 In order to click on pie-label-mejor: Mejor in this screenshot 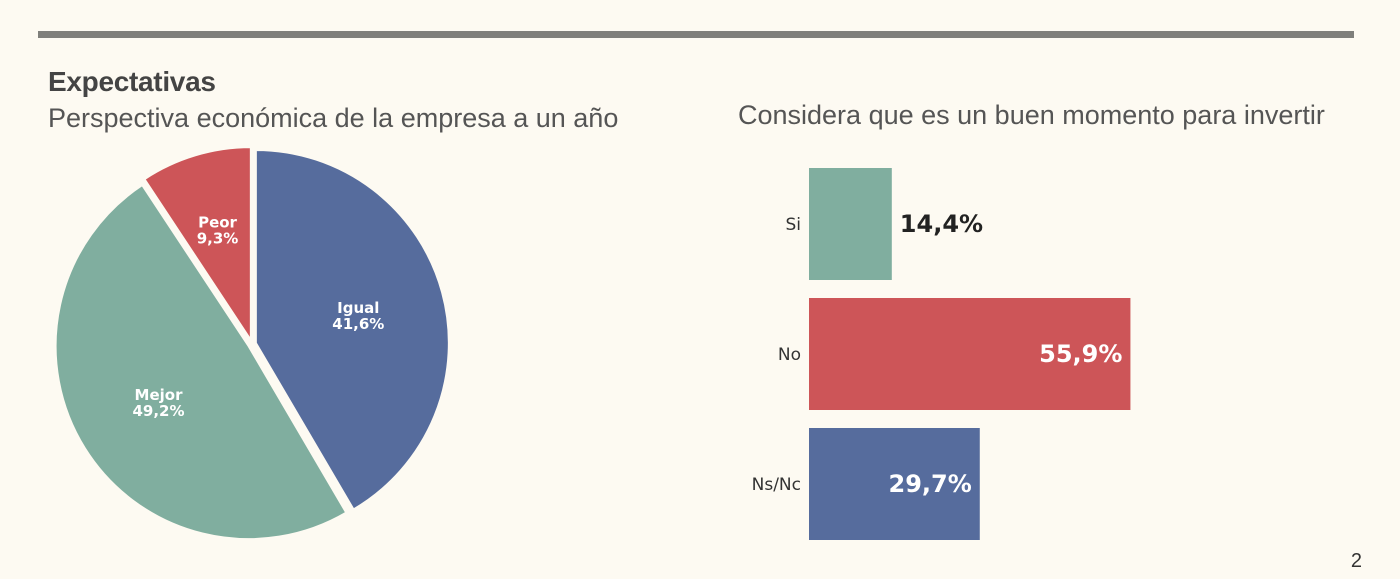, I will do `click(159, 395)`.